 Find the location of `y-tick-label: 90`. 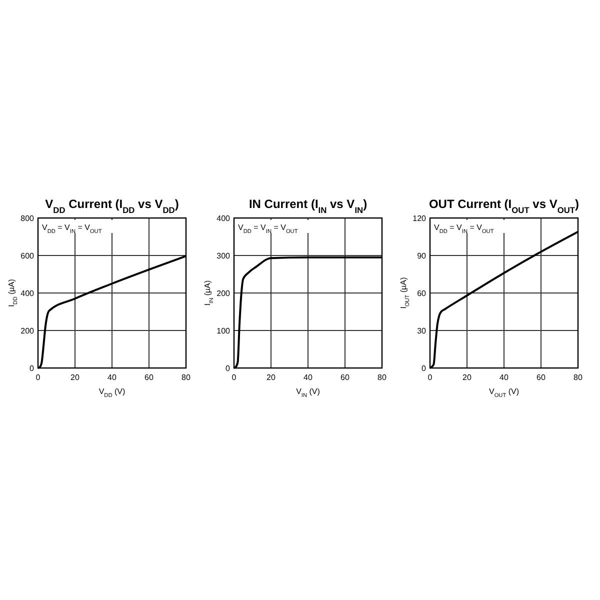

y-tick-label: 90 is located at coordinates (422, 256).